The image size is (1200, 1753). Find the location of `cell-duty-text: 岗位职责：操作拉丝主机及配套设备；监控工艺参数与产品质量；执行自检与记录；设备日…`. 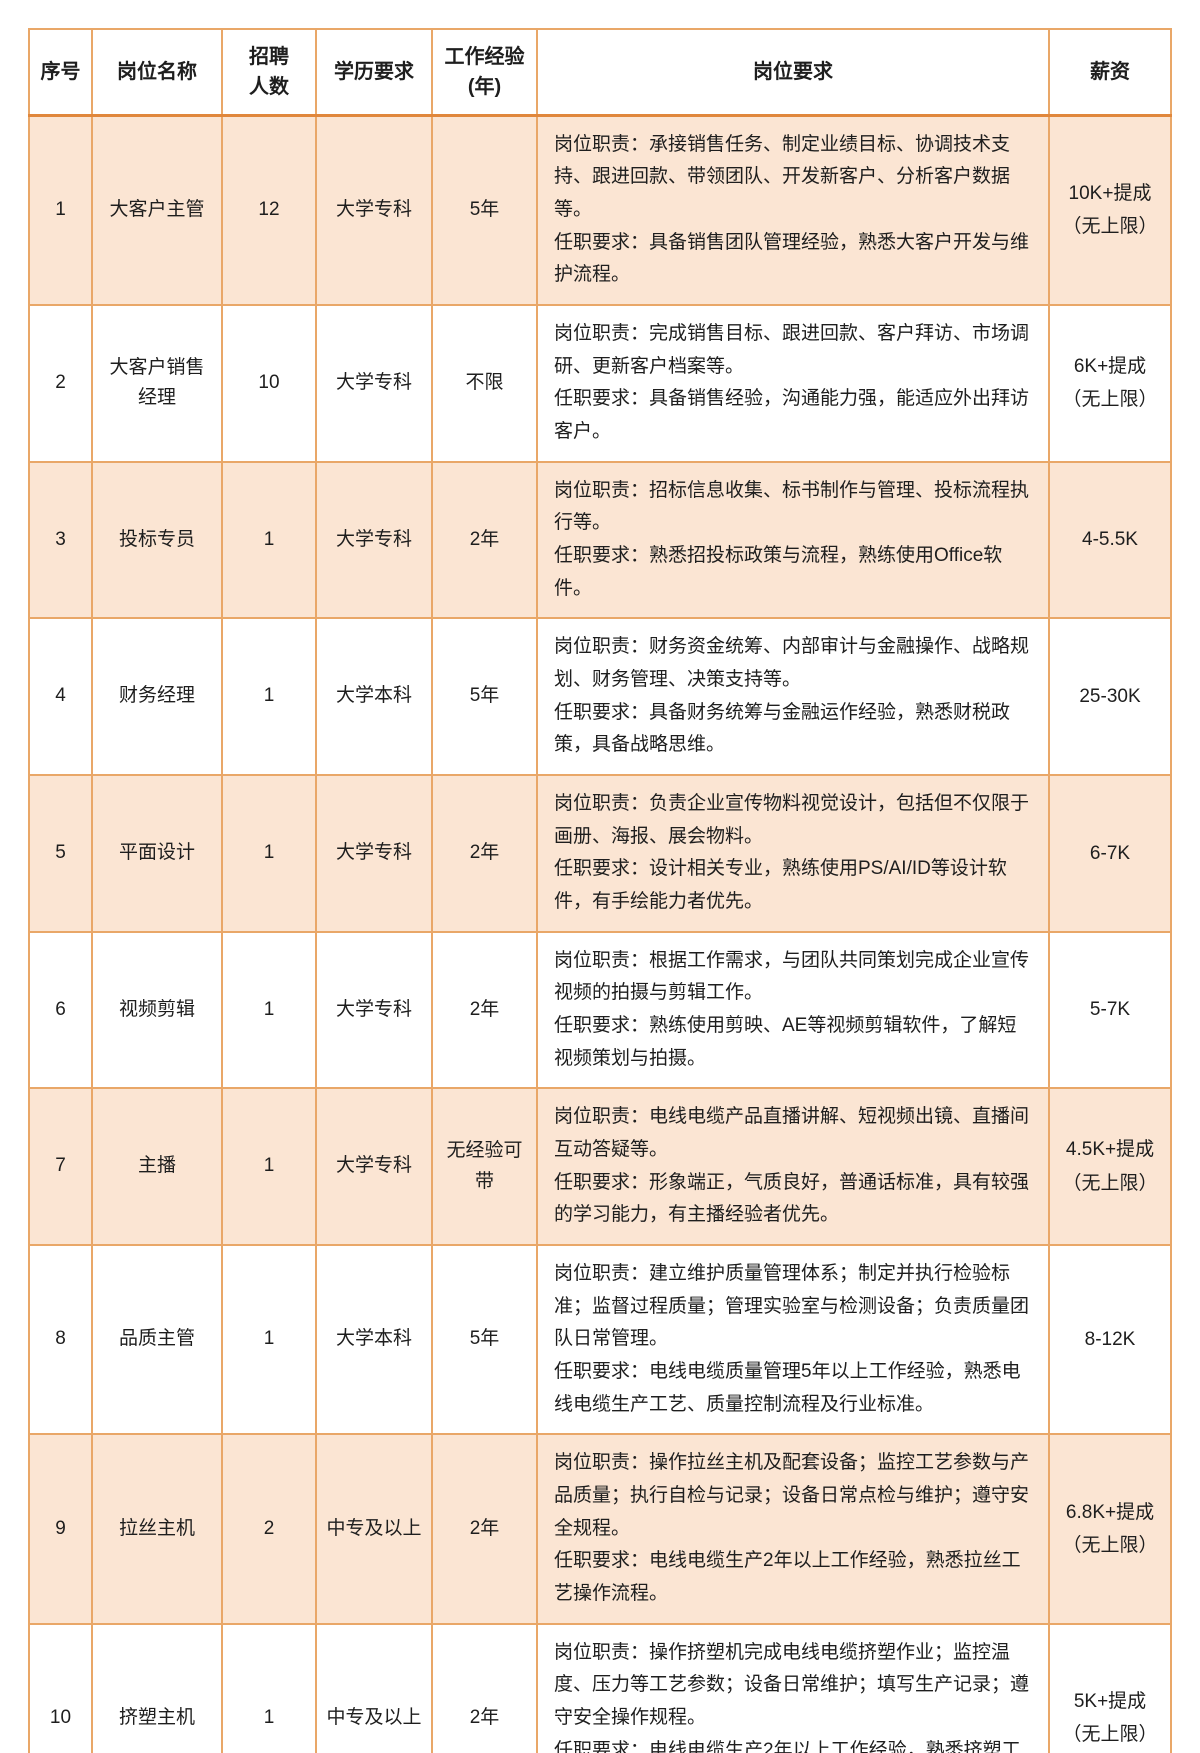

cell-duty-text: 岗位职责：操作拉丝主机及配套设备；监控工艺参数与产品质量；执行自检与记录；设备日… is located at coordinates (792, 1495).